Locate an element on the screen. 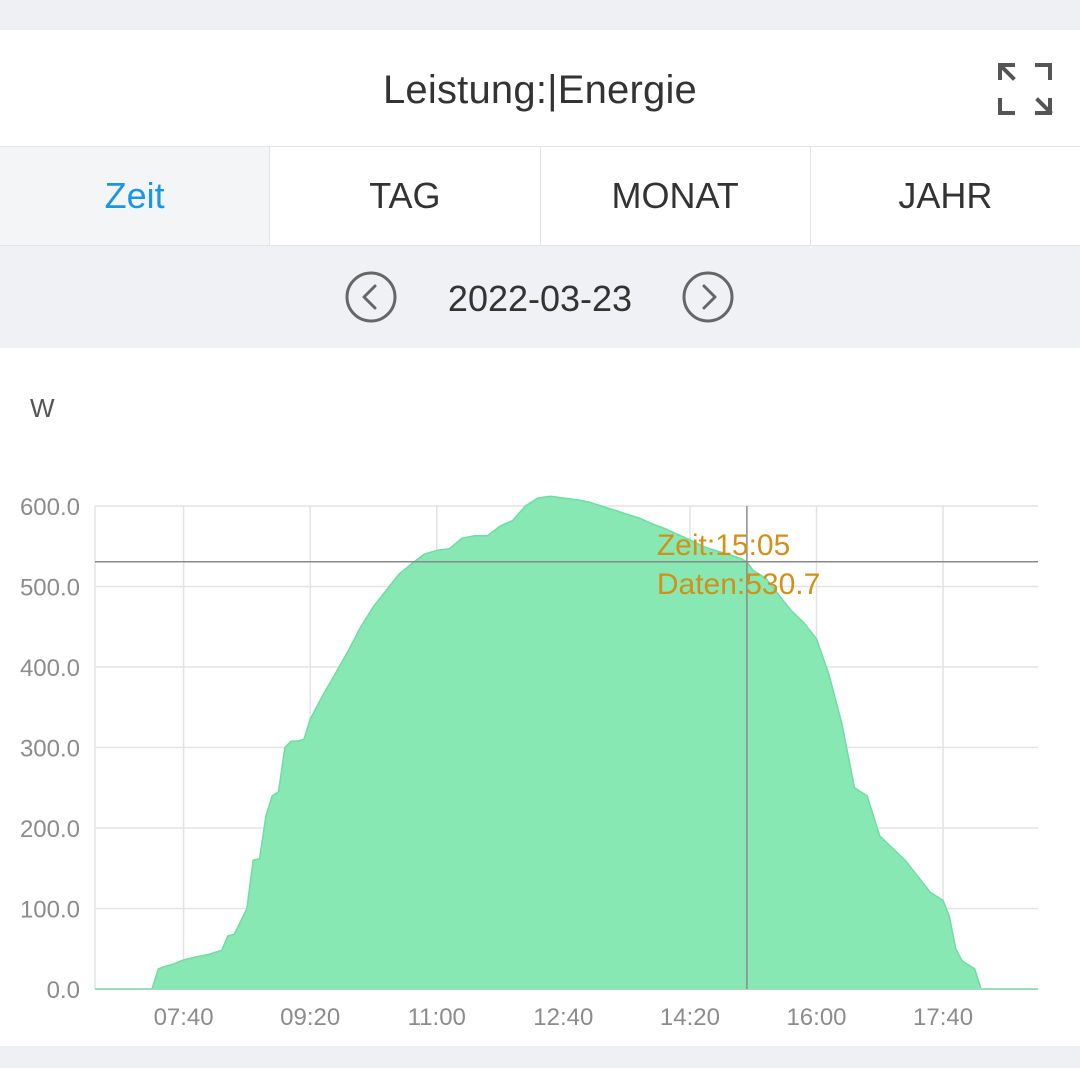 Image resolution: width=1080 pixels, height=1068 pixels. next-date-button is located at coordinates (708, 297).